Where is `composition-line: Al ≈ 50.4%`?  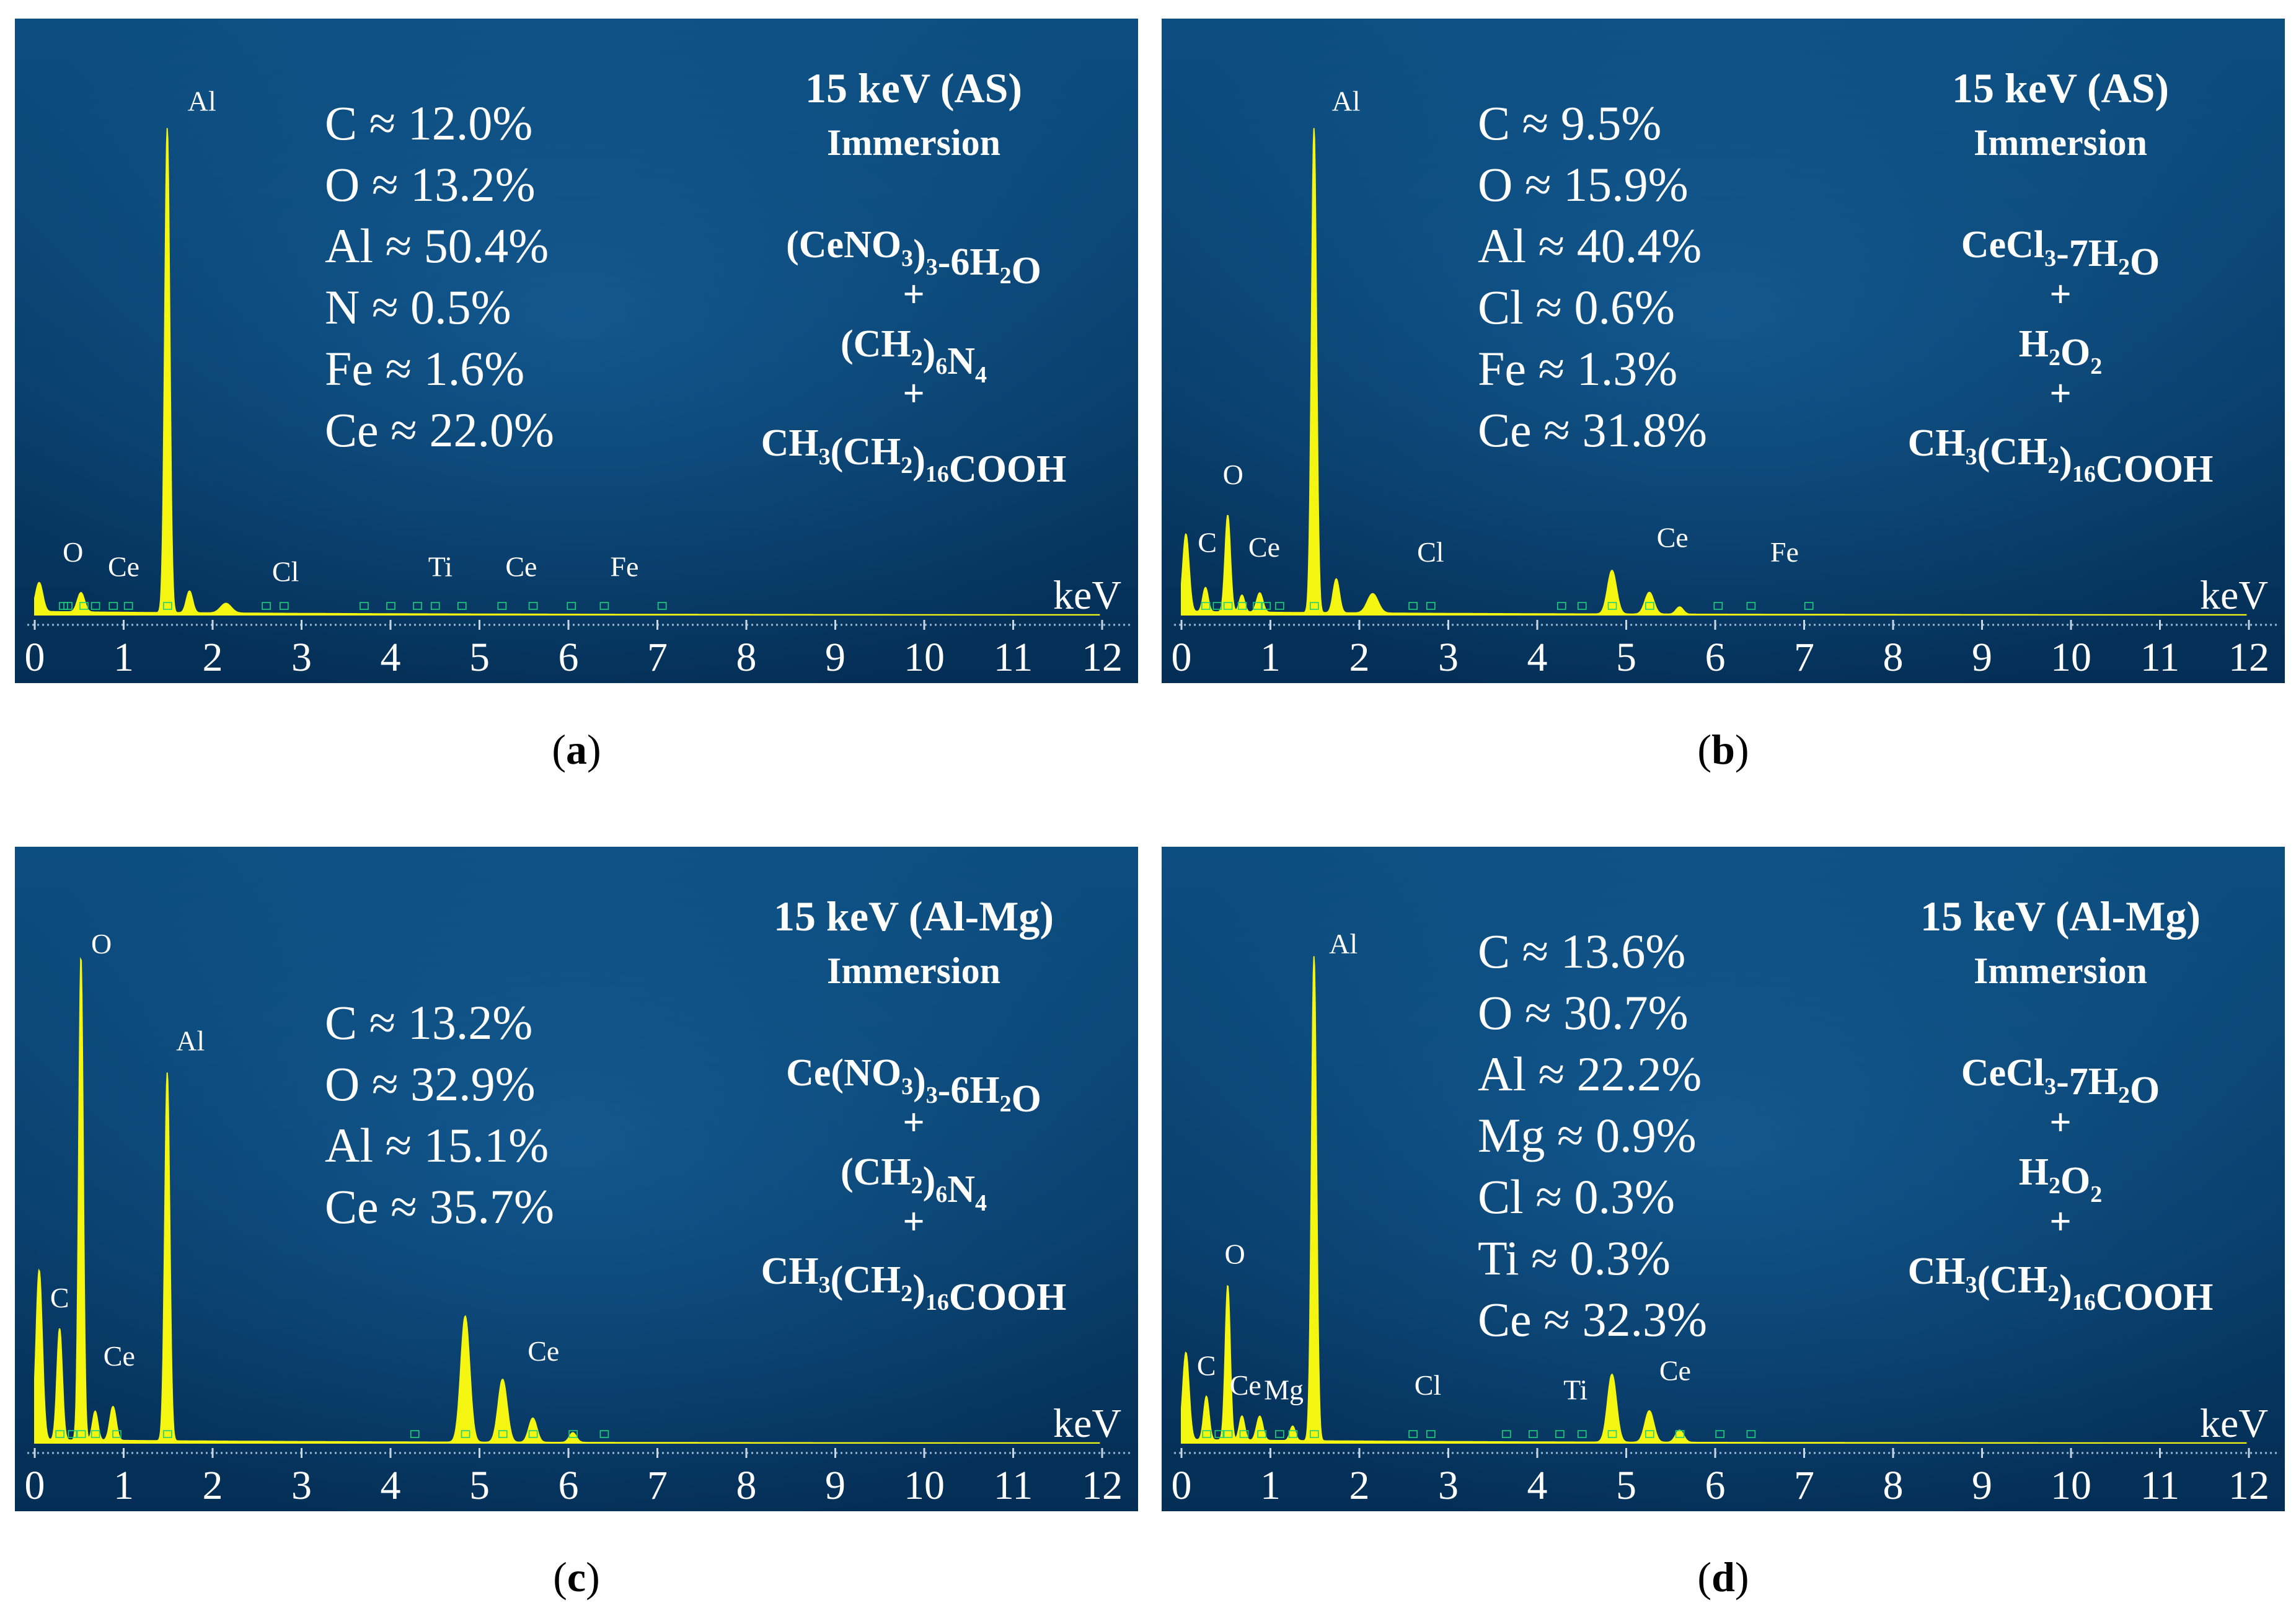
composition-line: Al ≈ 50.4% is located at coordinates (437, 246).